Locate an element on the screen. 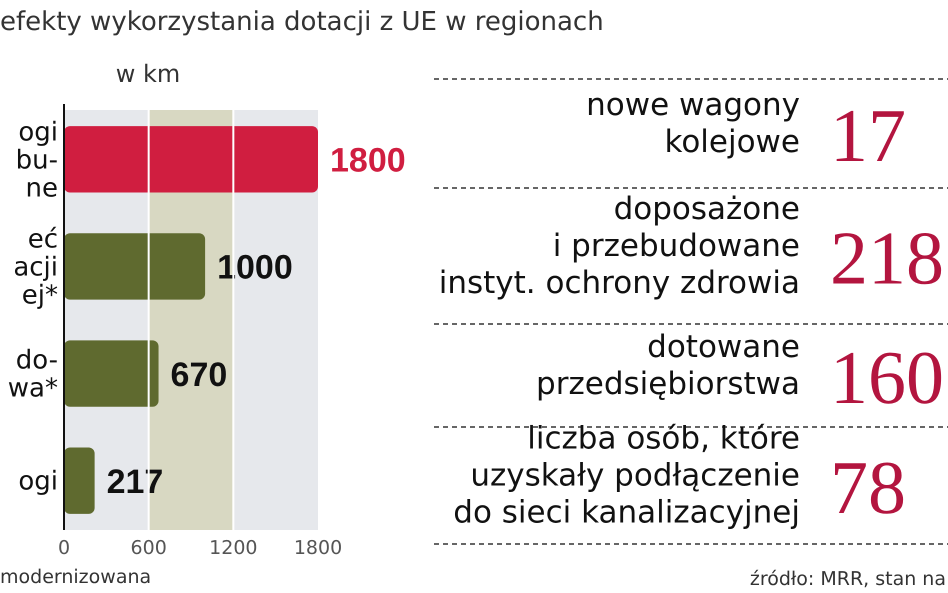 The image size is (948, 593). data-label: 1800 is located at coordinates (368, 161).